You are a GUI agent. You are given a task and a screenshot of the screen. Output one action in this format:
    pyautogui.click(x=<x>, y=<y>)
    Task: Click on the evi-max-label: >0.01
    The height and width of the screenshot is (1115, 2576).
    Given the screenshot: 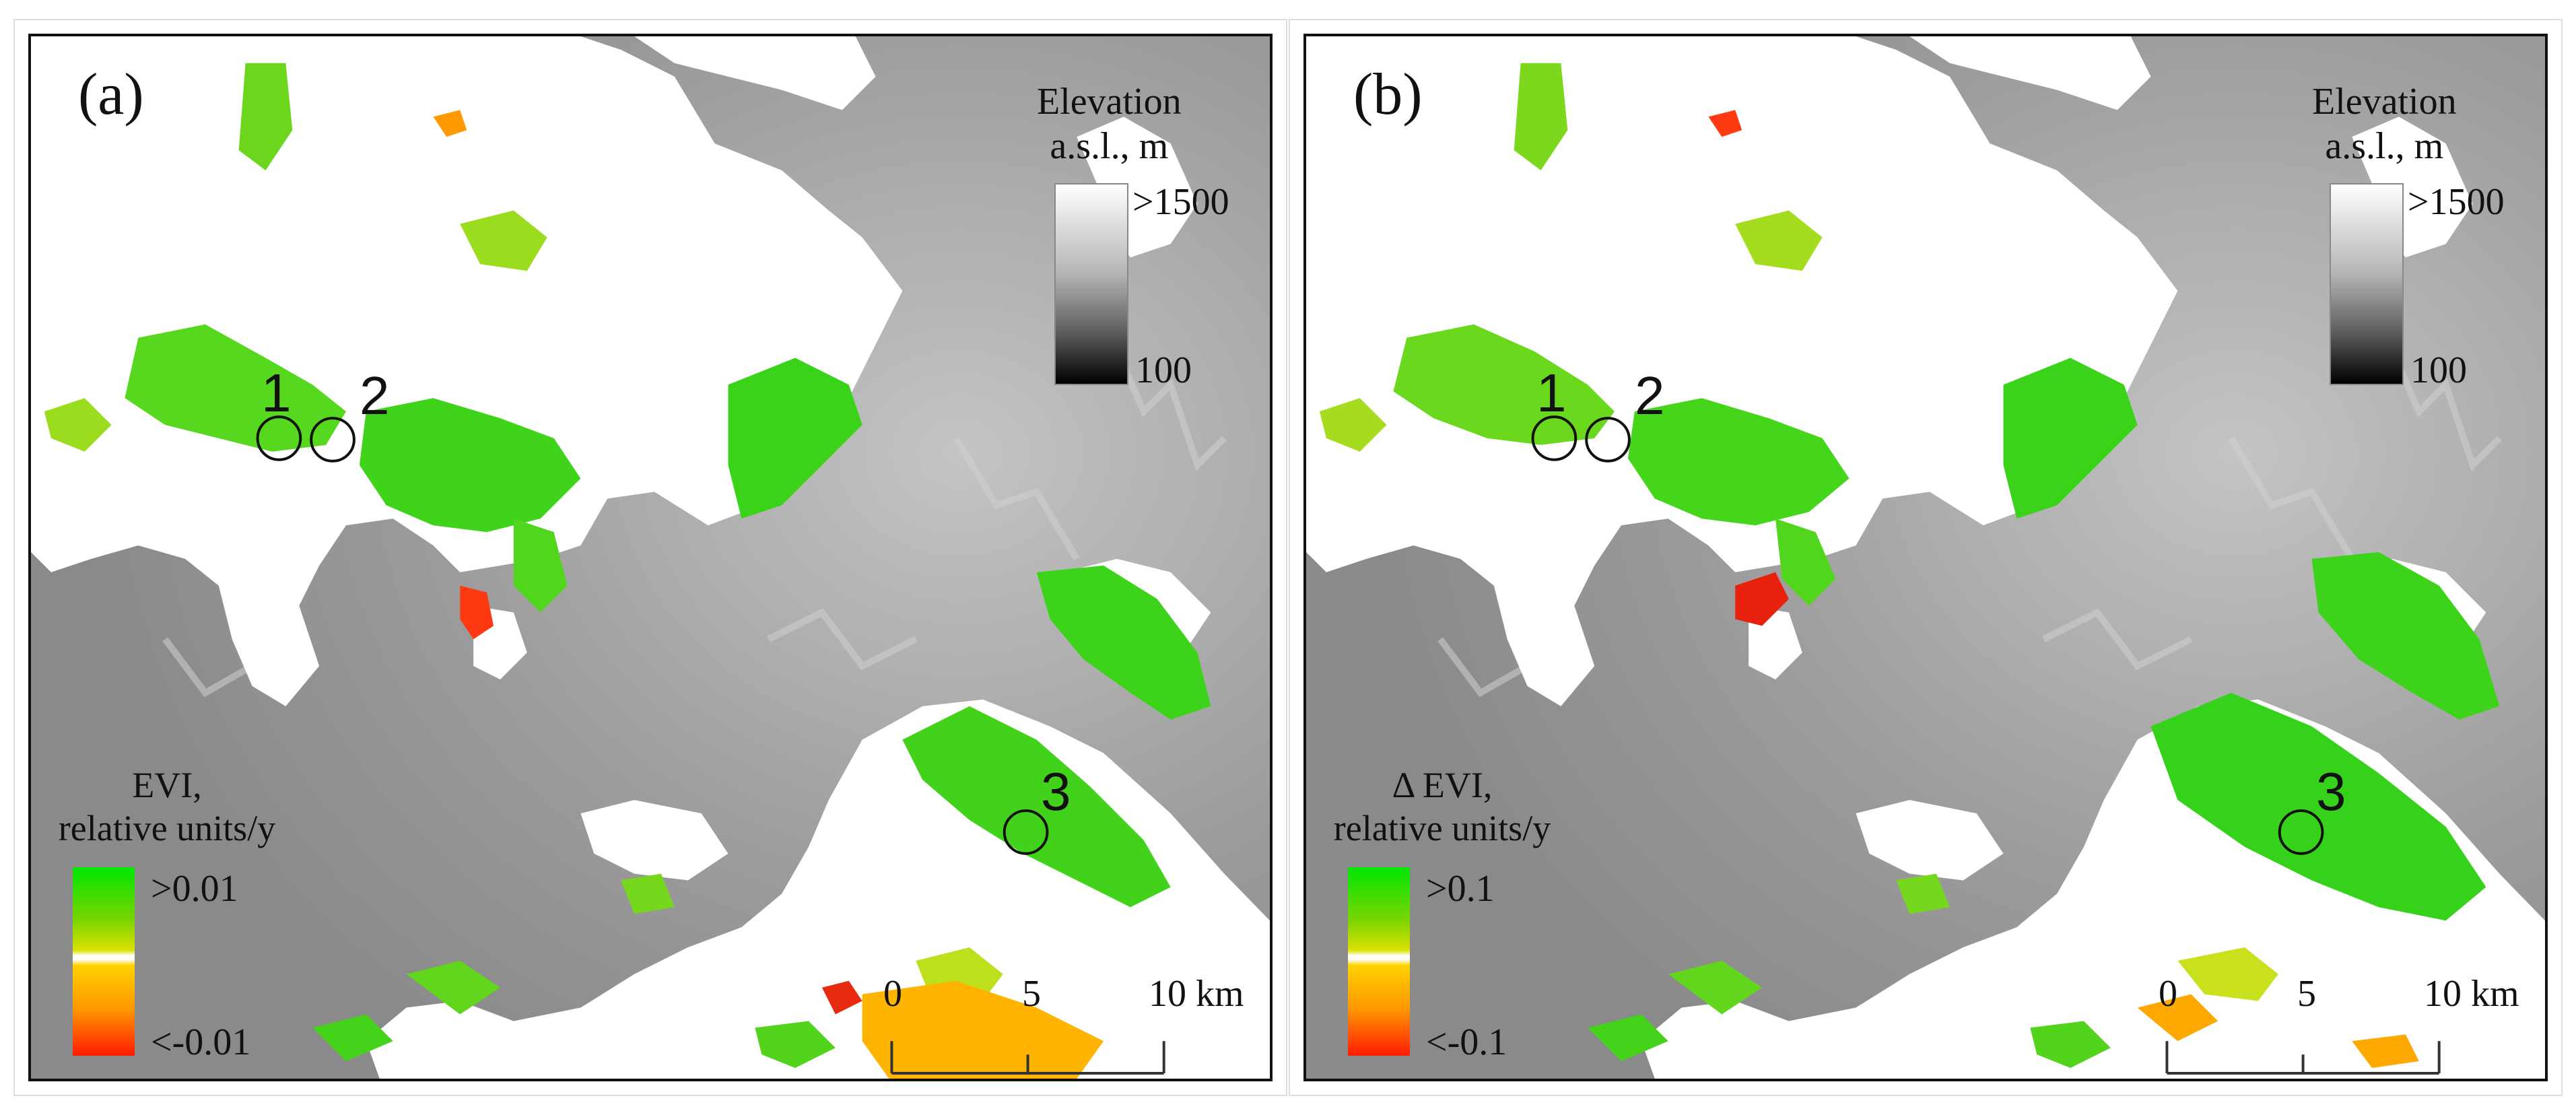 What is the action you would take?
    pyautogui.click(x=194, y=889)
    